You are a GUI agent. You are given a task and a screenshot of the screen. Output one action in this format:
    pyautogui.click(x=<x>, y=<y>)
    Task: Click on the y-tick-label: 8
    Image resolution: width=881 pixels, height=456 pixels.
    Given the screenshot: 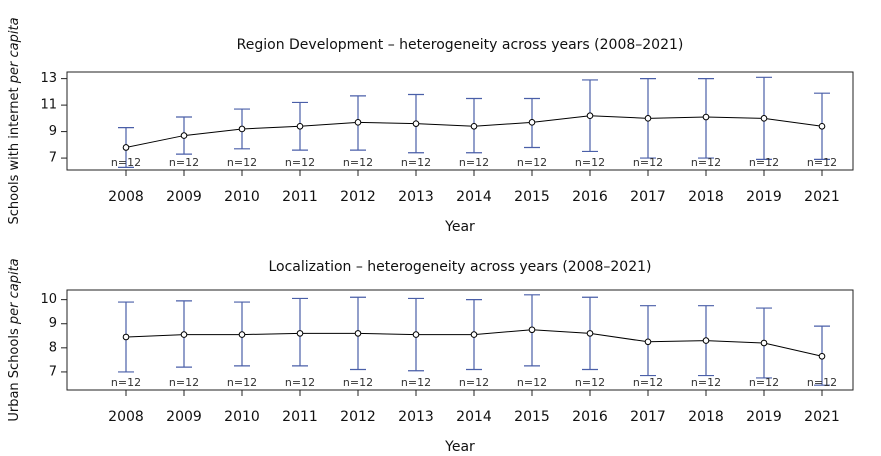 What is the action you would take?
    pyautogui.click(x=53, y=347)
    